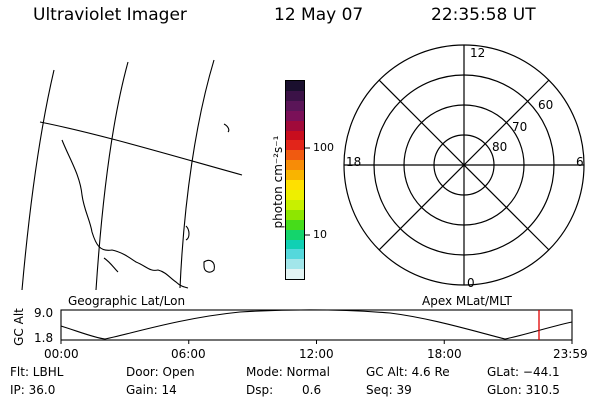 This screenshot has width=600, height=400. I want to click on lat-label-60: 60, so click(546, 105).